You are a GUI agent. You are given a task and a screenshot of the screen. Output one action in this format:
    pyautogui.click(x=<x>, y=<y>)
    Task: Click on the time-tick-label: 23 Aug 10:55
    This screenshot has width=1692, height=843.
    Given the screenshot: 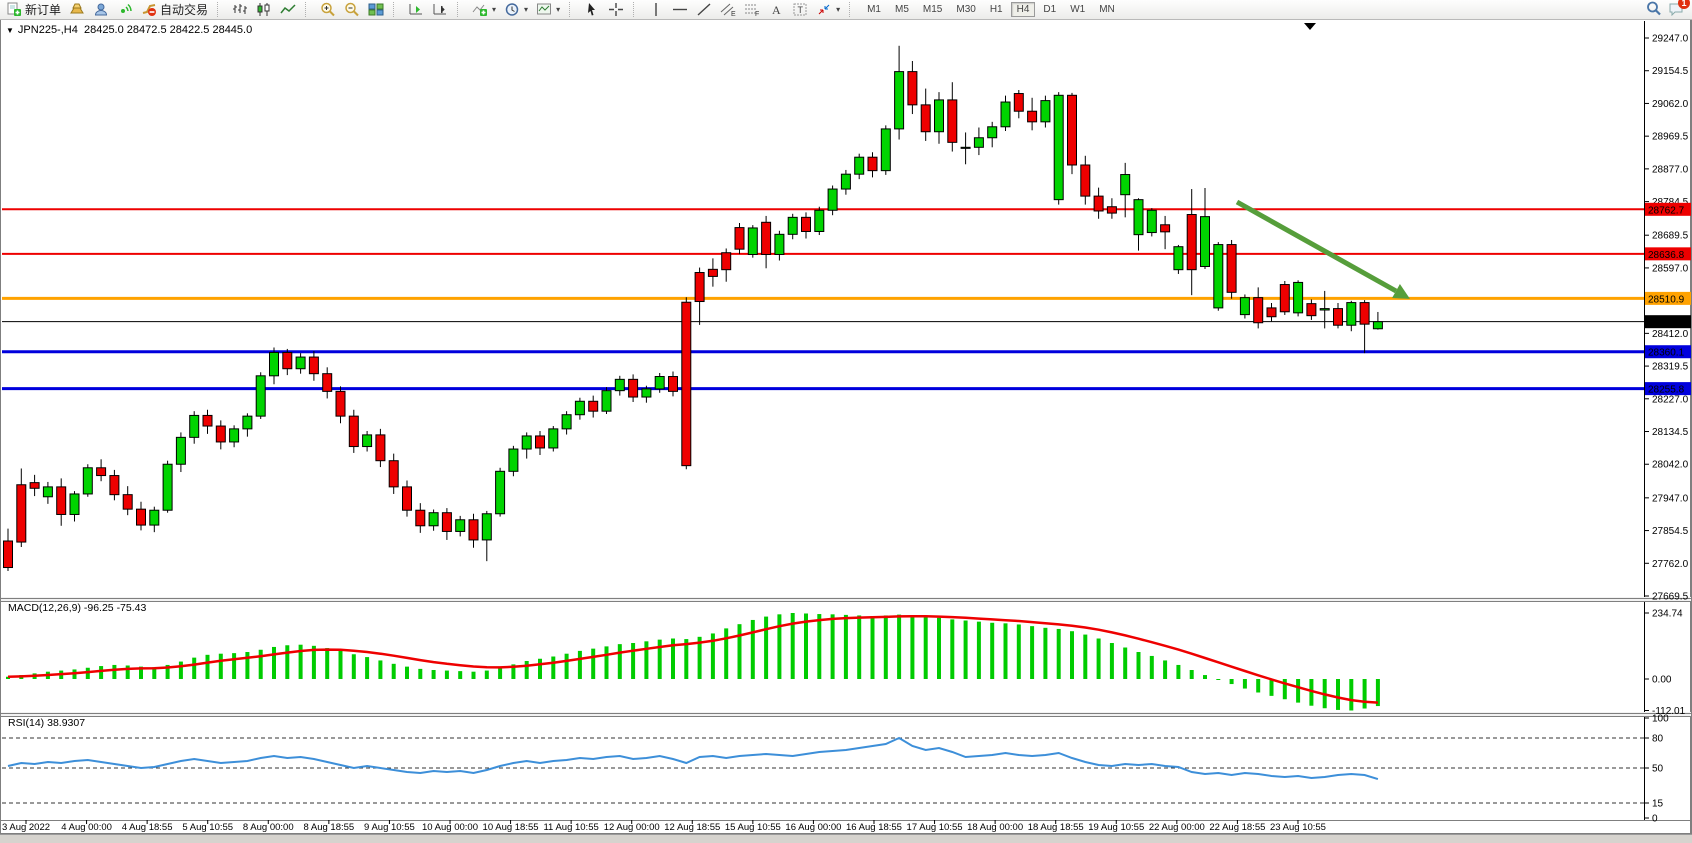 What is the action you would take?
    pyautogui.click(x=1298, y=827)
    